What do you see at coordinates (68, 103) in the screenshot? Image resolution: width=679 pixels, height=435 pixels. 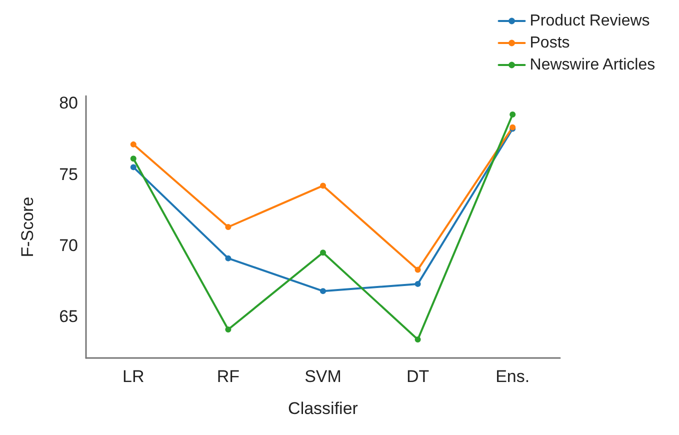 I see `y-tick-label: 80` at bounding box center [68, 103].